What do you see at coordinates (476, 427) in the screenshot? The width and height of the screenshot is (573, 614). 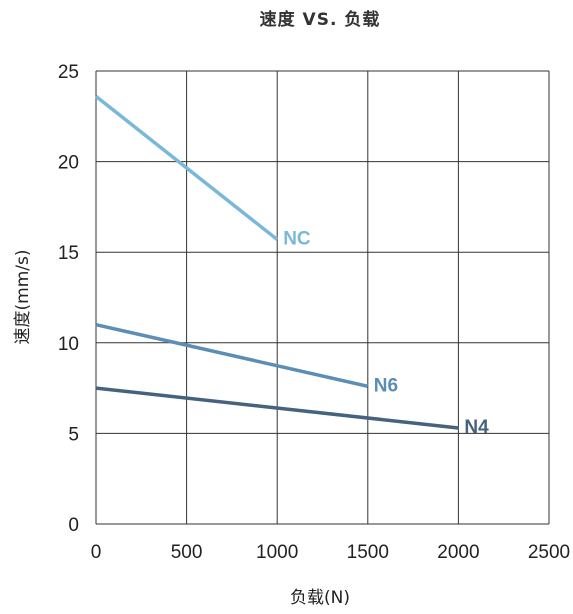 I see `series-label-n4: N4` at bounding box center [476, 427].